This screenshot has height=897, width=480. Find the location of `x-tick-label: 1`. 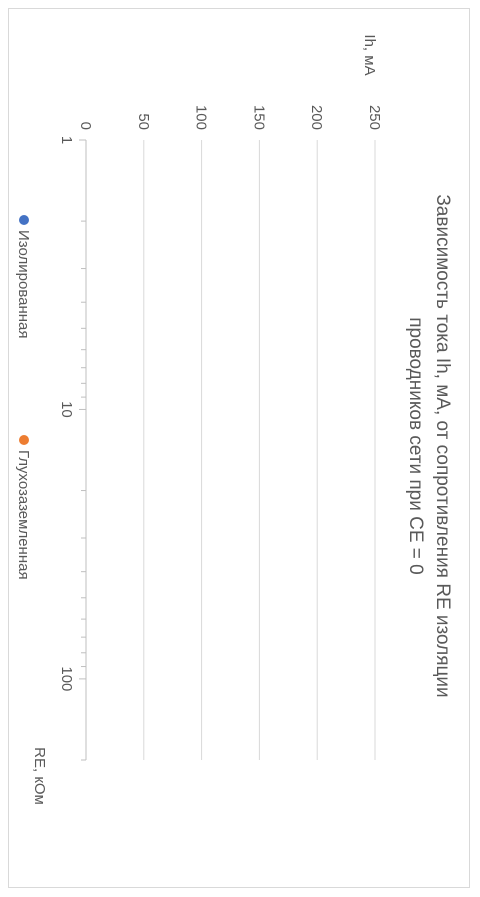

x-tick-label: 1 is located at coordinates (66, 140).